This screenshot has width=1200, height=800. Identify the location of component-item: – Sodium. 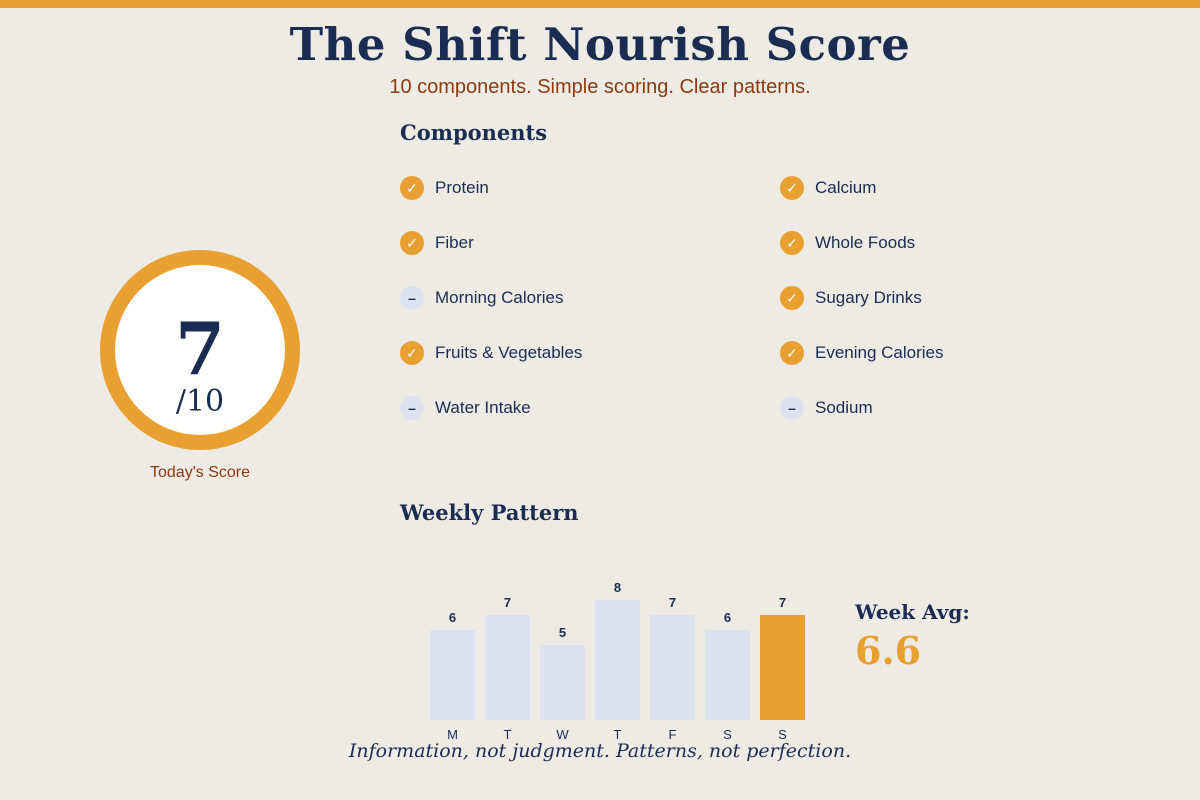
(826, 408).